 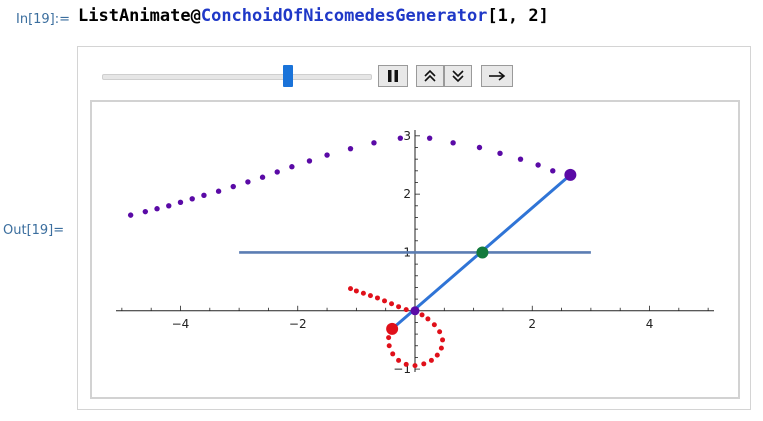 What do you see at coordinates (415, 311) in the screenshot?
I see `origin-point` at bounding box center [415, 311].